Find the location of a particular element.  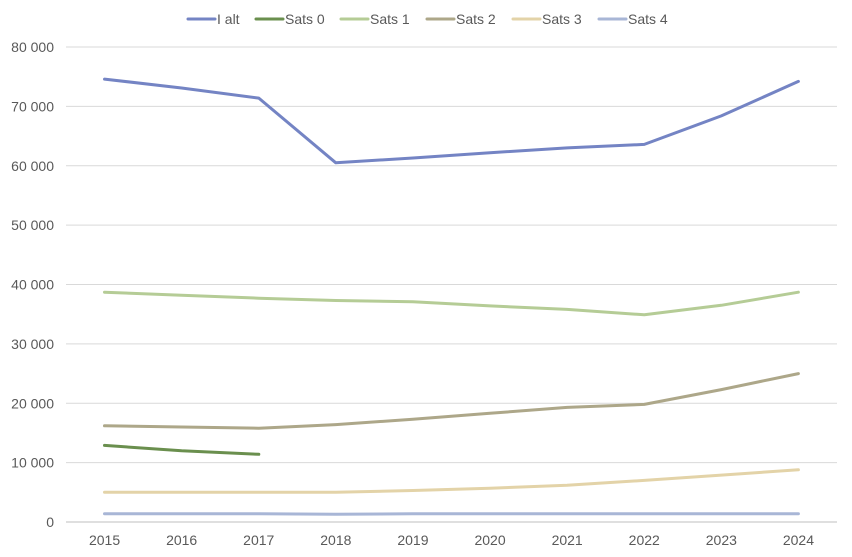

x-tick-label: 2019 is located at coordinates (412, 540).